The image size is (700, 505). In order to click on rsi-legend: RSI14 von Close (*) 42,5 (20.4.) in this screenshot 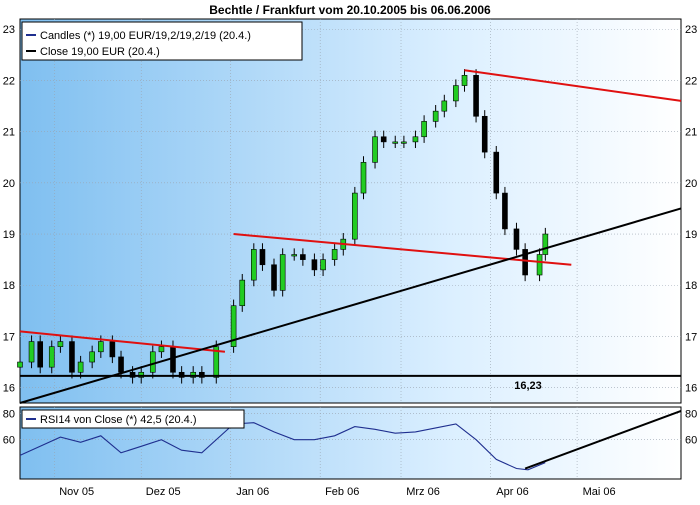, I will do `click(133, 419)`.